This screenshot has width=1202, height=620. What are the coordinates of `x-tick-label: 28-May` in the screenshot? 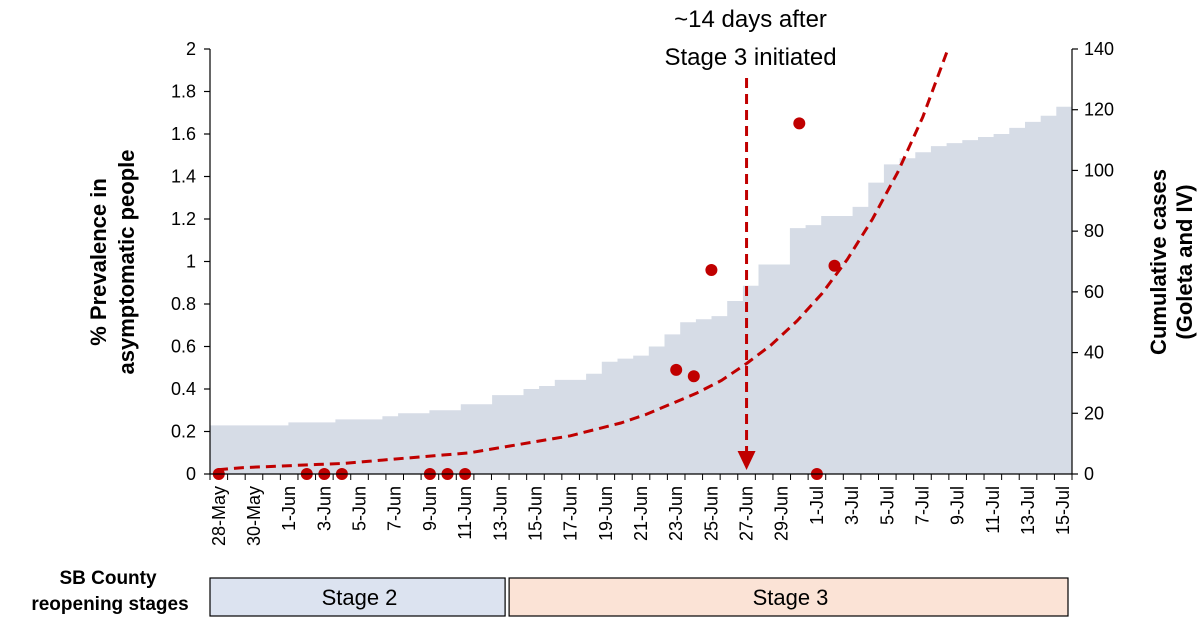 It's located at (219, 516).